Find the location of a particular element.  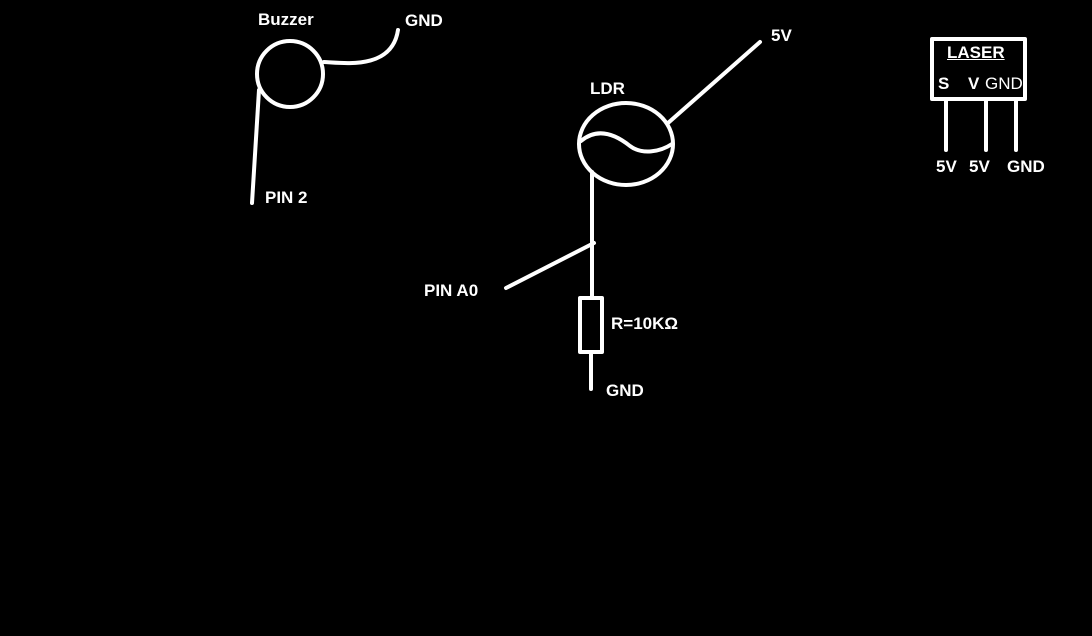

buzzer-symbol is located at coordinates (290, 74).